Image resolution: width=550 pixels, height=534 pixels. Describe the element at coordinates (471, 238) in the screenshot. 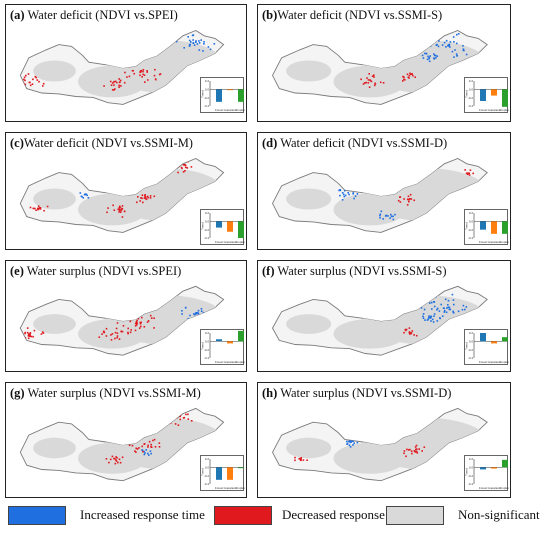

I see `inset-ytick: -0.4` at that location.